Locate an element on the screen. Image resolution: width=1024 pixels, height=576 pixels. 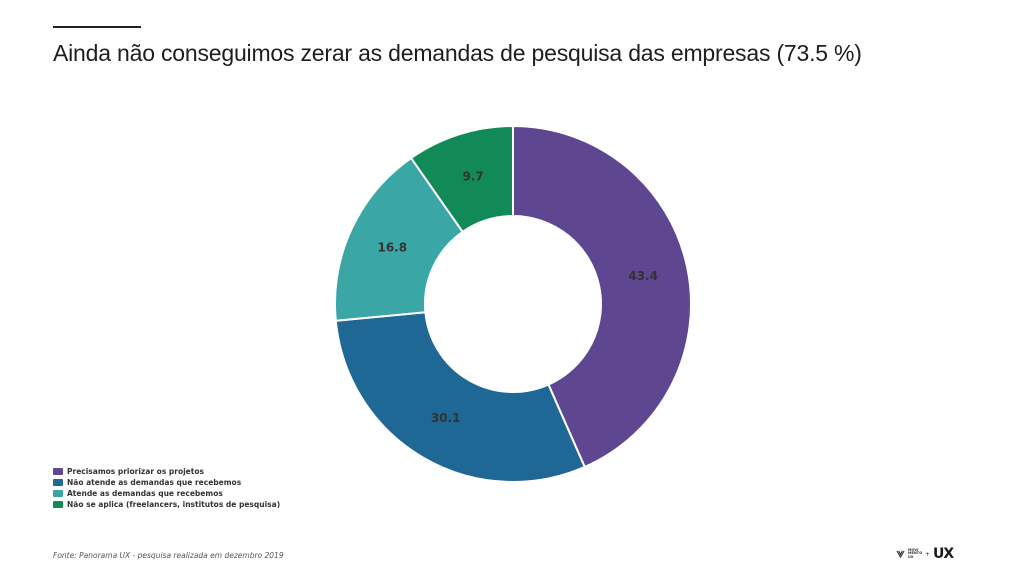
logo-ux: UX is located at coordinates (943, 554).